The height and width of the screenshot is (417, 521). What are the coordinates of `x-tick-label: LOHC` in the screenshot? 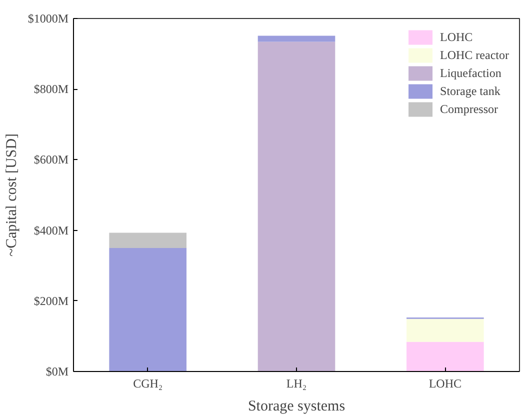 It's located at (445, 383).